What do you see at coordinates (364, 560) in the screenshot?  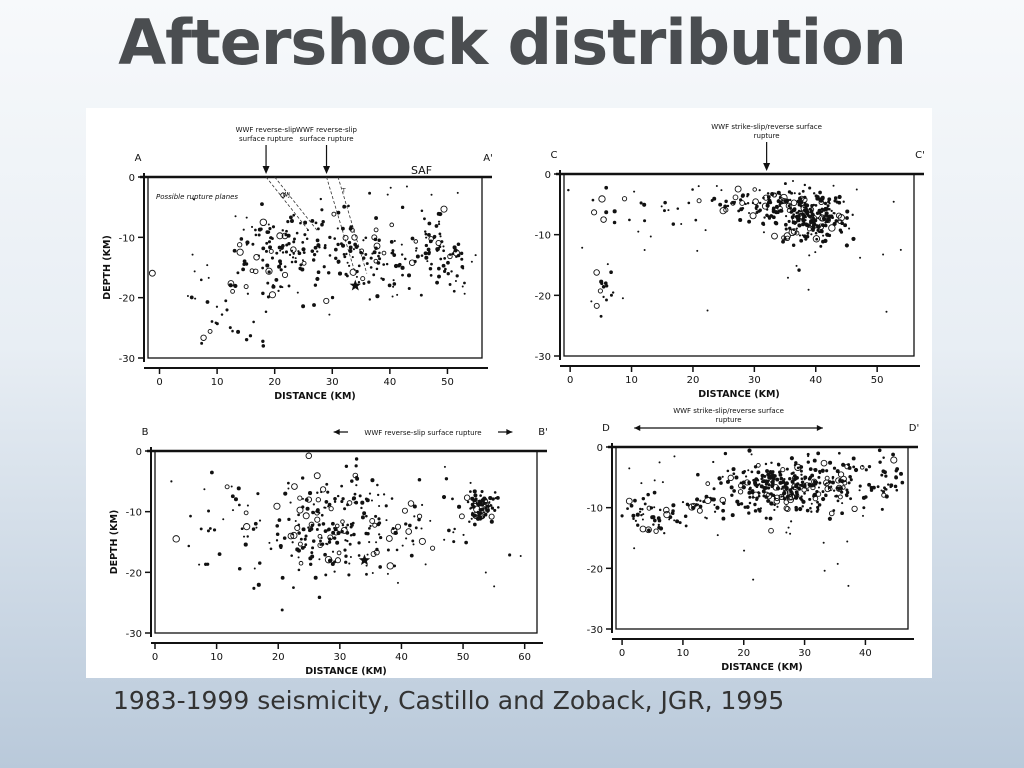 I see `mainshock-star` at bounding box center [364, 560].